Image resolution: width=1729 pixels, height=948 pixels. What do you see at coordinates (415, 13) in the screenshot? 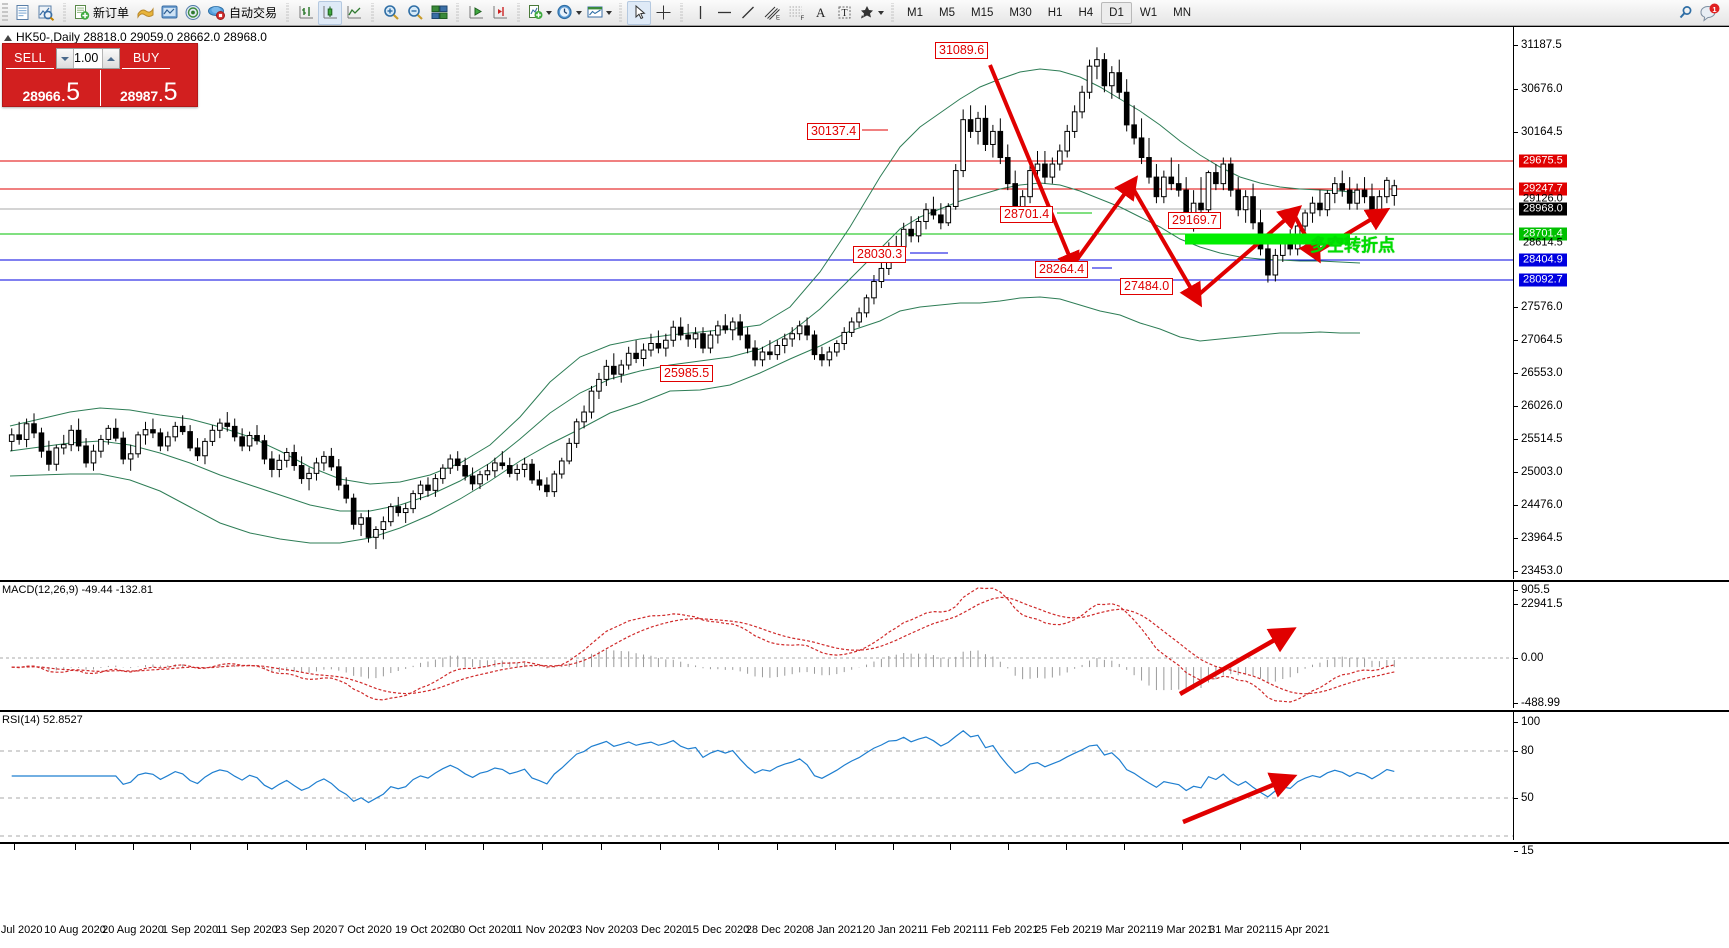
I see `zoom-out-icon` at bounding box center [415, 13].